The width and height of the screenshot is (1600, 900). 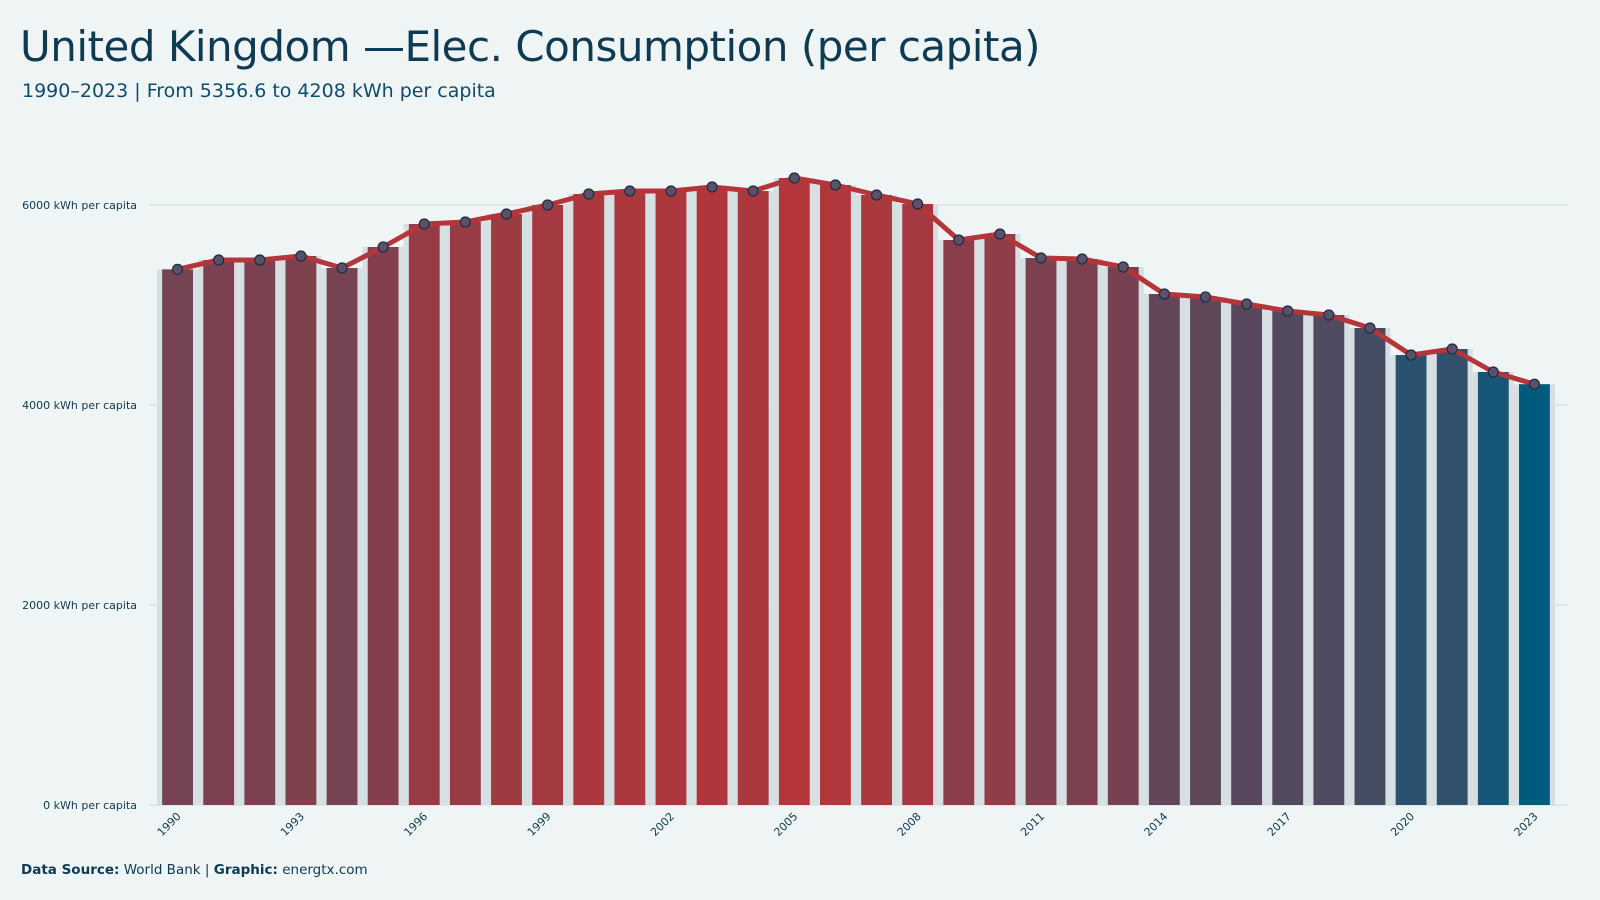 I want to click on x-tick-label: 2008, so click(x=909, y=824).